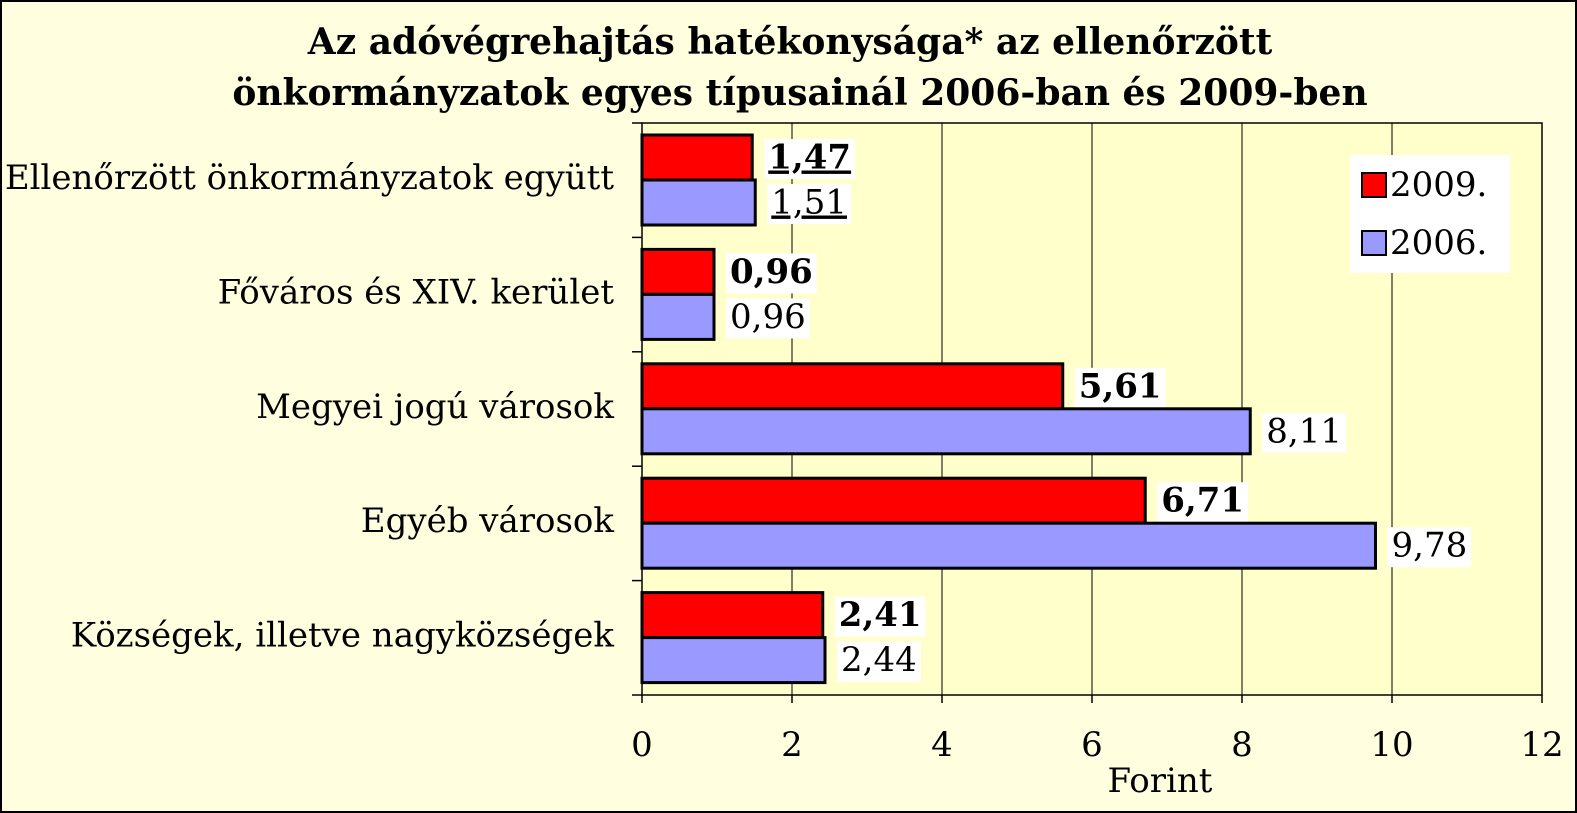  Describe the element at coordinates (488, 521) in the screenshot. I see `y-tick-label: Egyéb városok` at that location.